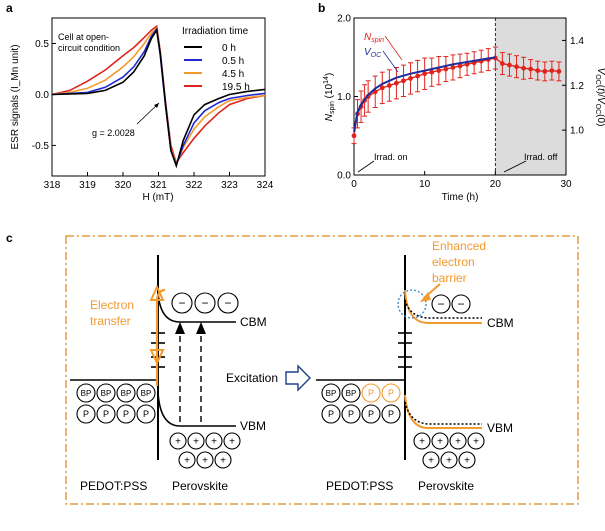 Image resolution: width=605 pixels, height=531 pixels. Describe the element at coordinates (424, 94) in the screenshot. I see `voc-line` at that location.